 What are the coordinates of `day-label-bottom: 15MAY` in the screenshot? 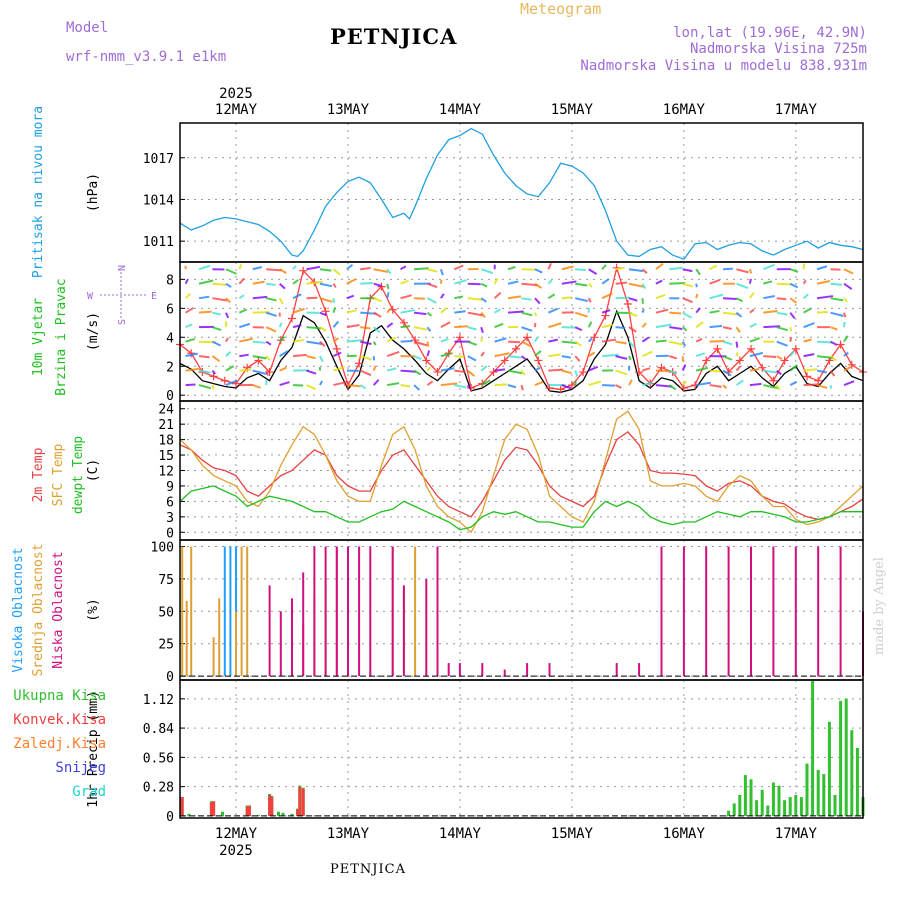 It's located at (572, 834).